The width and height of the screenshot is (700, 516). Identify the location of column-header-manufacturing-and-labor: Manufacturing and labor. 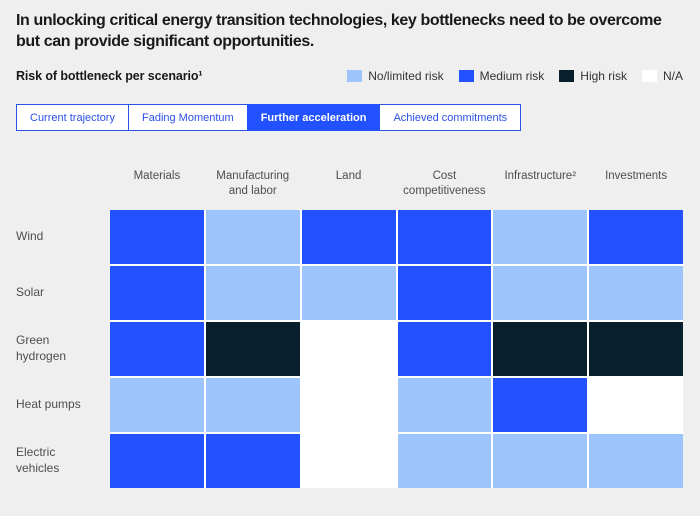
(253, 183).